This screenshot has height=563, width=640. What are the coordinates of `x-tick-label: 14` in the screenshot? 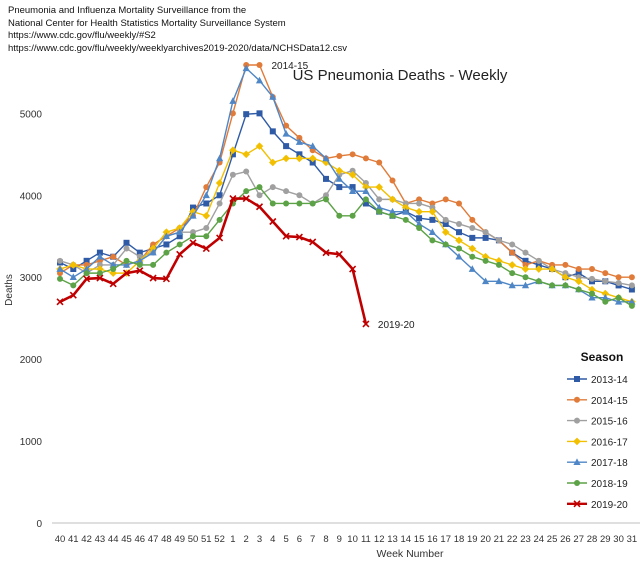 It's located at (406, 539).